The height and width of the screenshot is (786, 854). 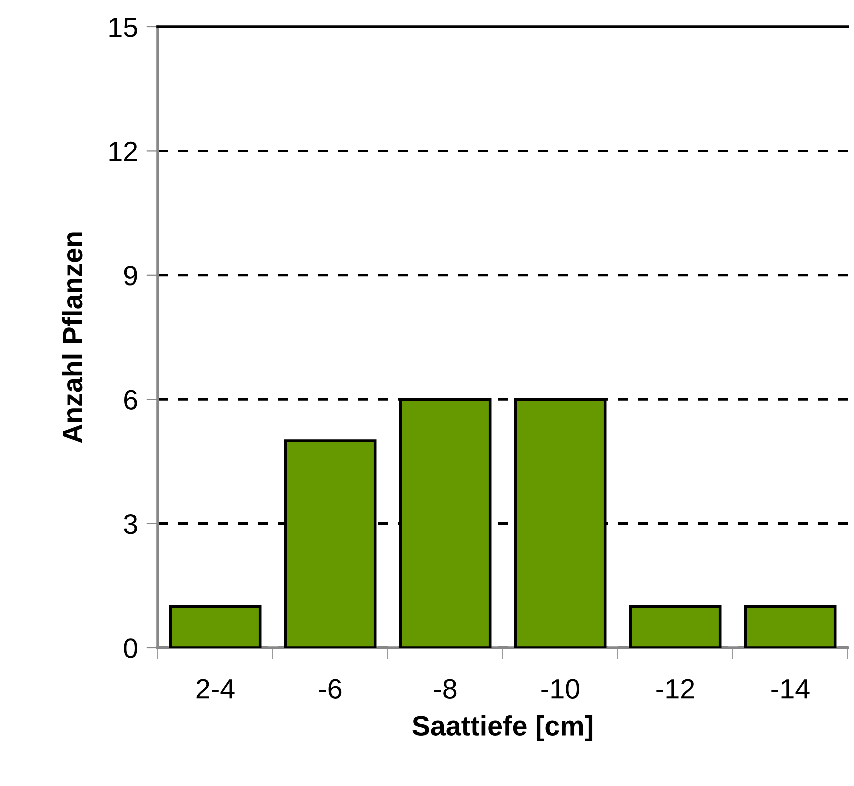 What do you see at coordinates (131, 276) in the screenshot?
I see `y-tick-label: 9` at bounding box center [131, 276].